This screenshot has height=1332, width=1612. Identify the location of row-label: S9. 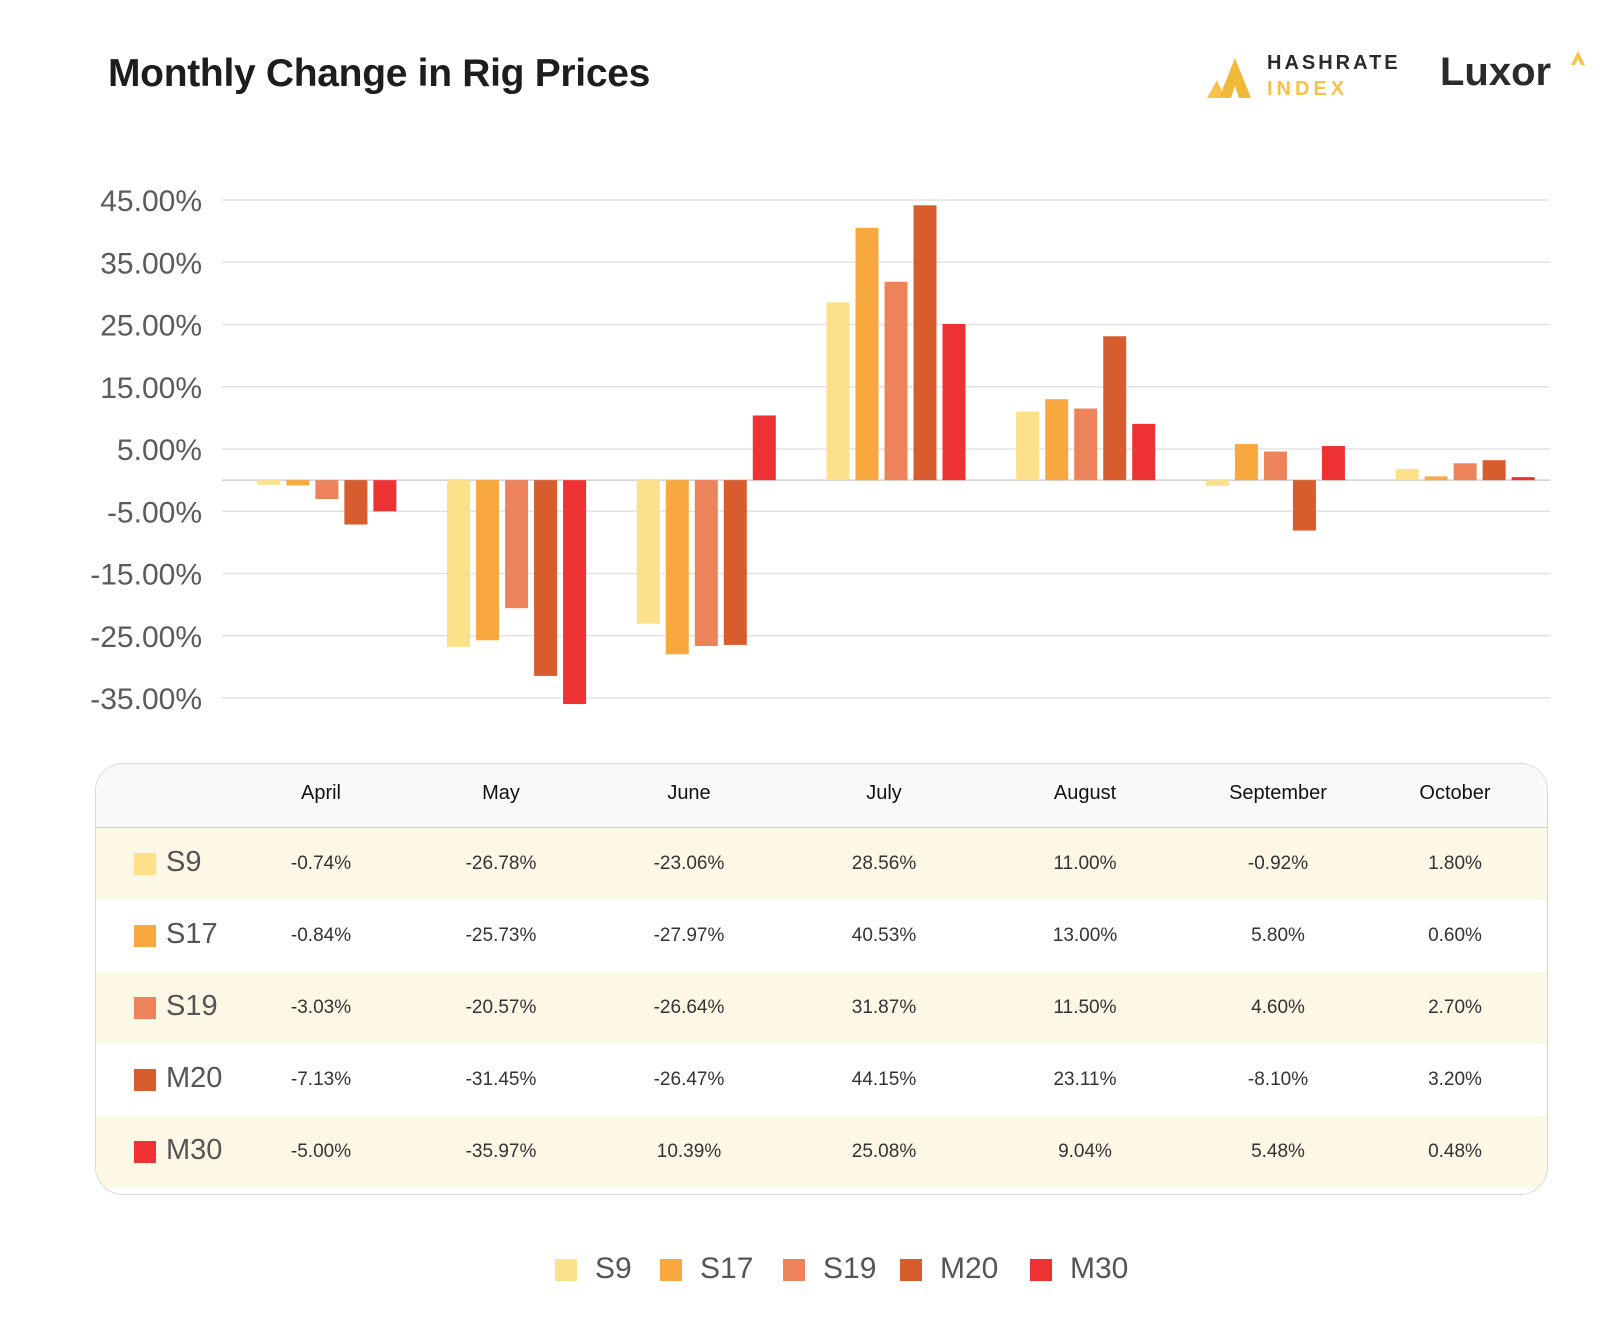
(184, 862).